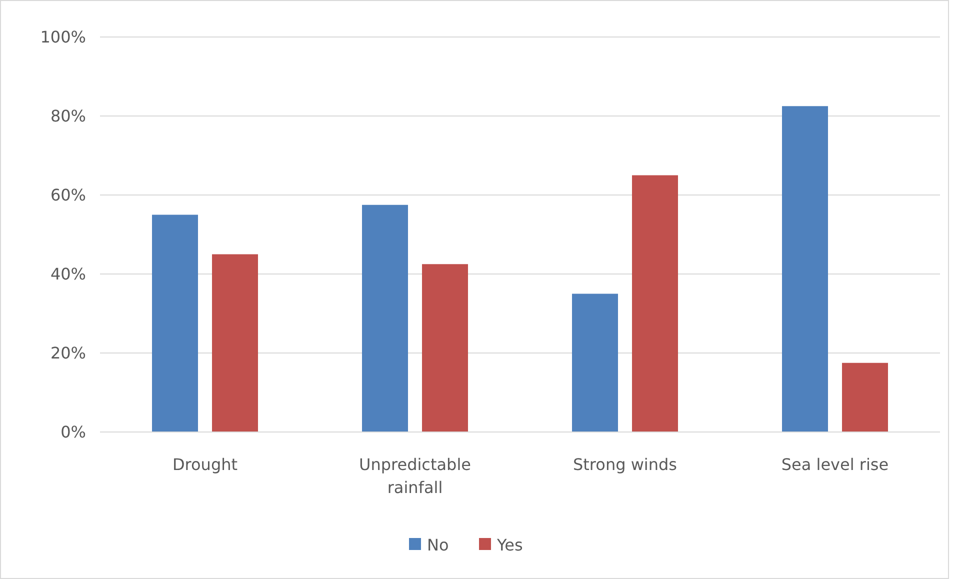  I want to click on x-tick-label: Strong winds, so click(625, 464).